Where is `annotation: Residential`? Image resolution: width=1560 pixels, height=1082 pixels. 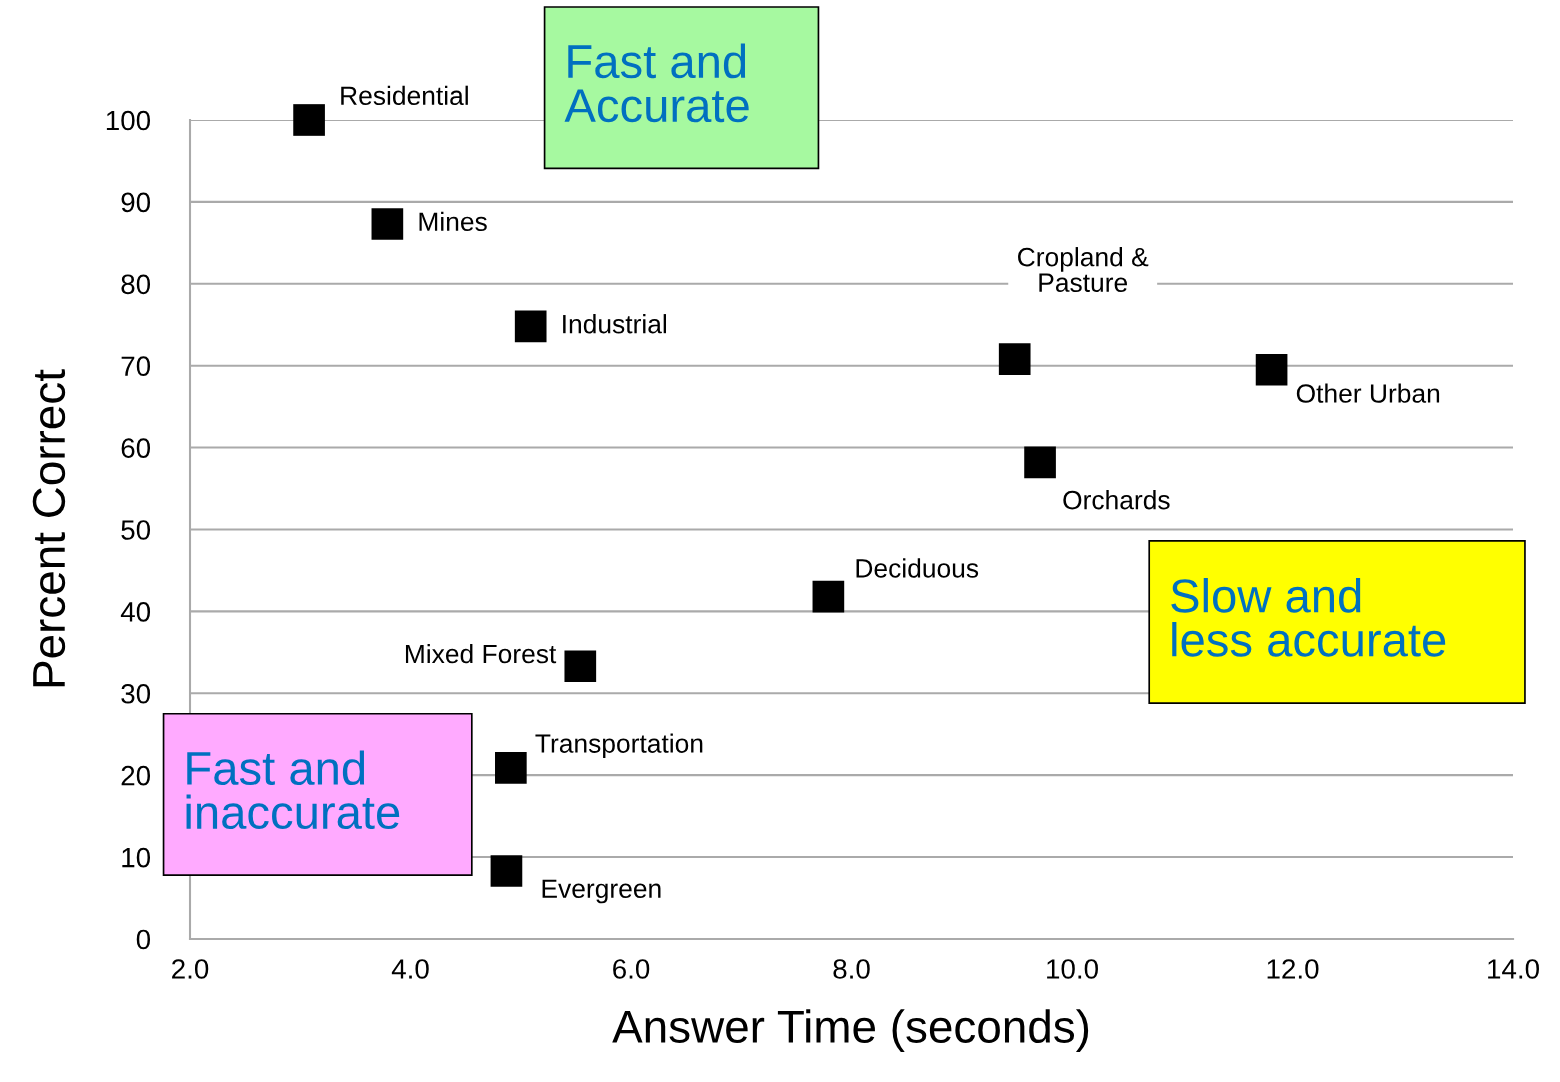
annotation: Residential is located at coordinates (404, 95).